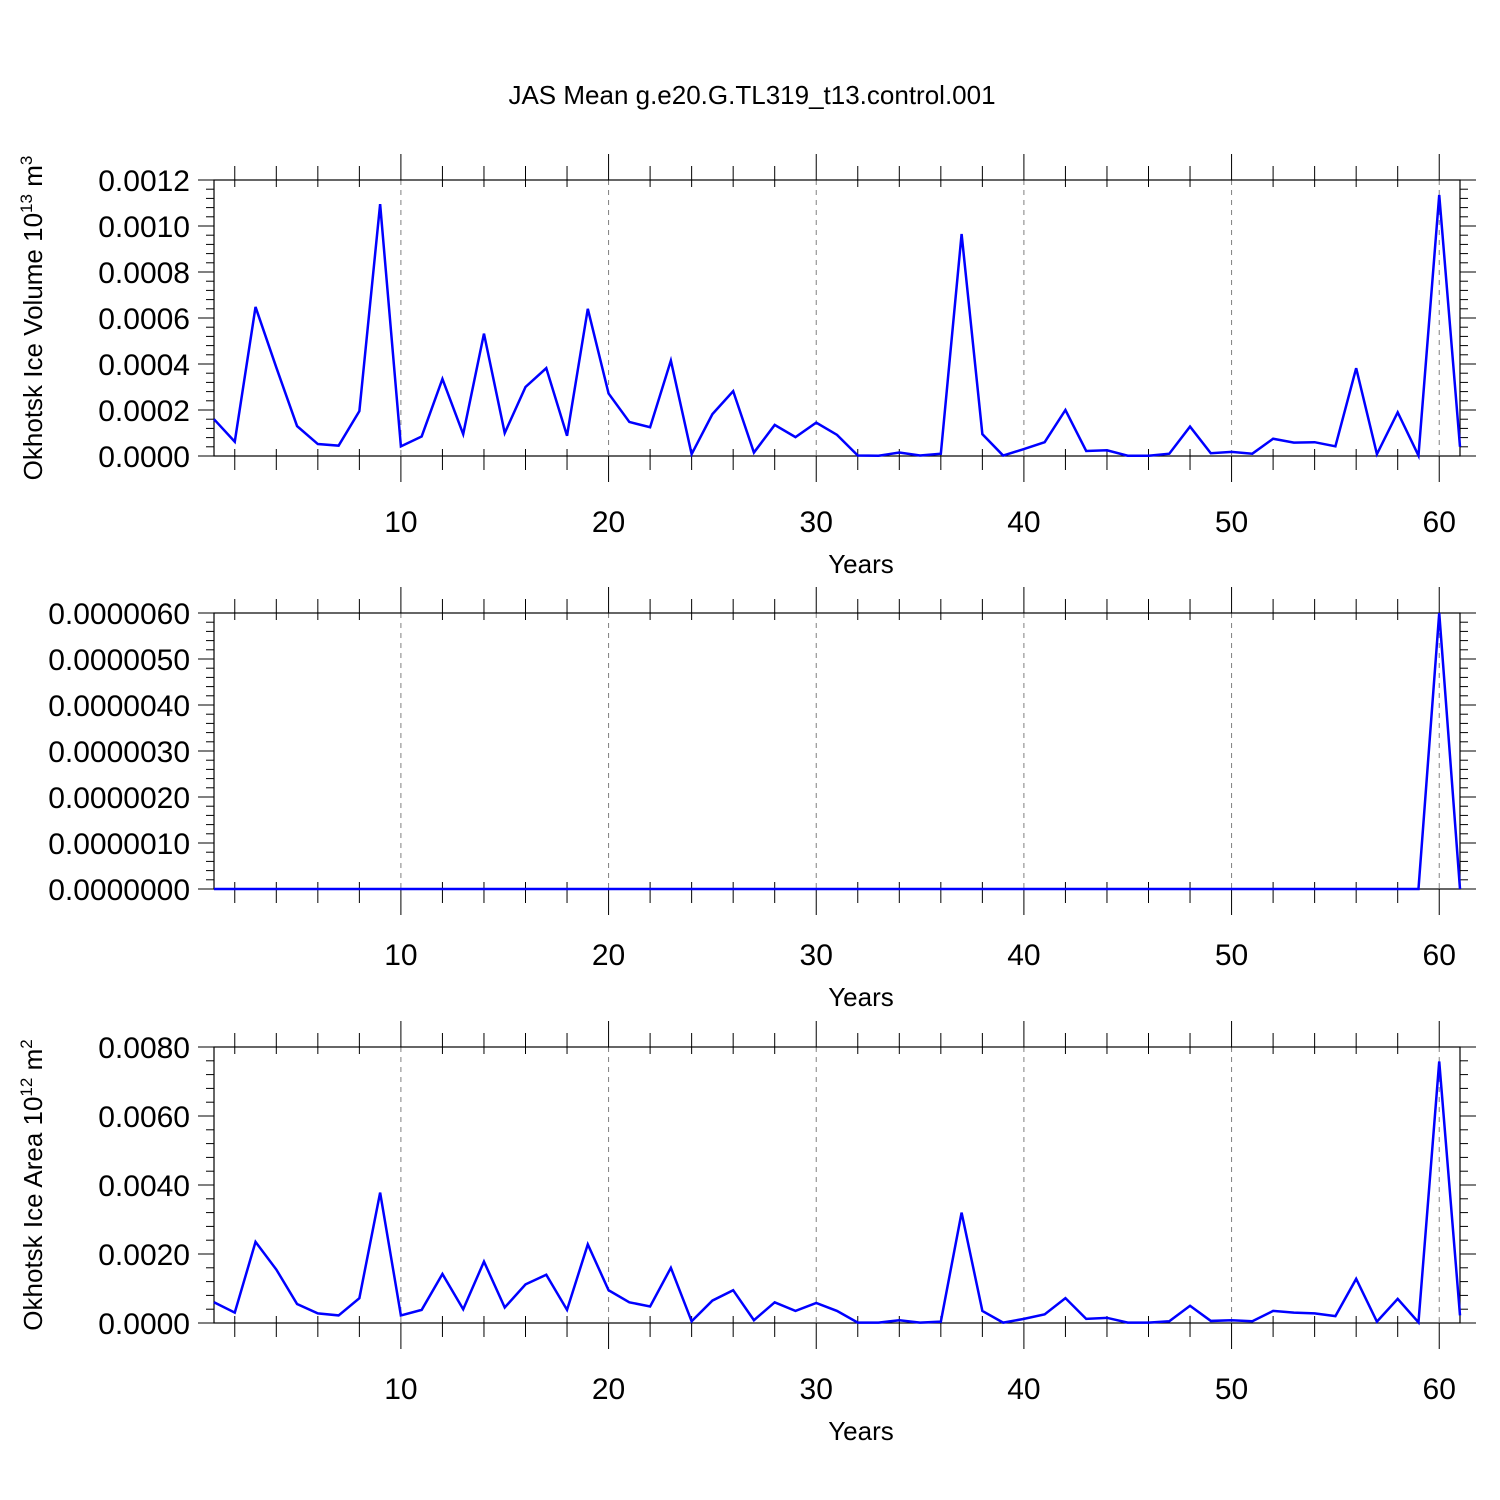 The height and width of the screenshot is (1500, 1500). Describe the element at coordinates (119, 752) in the screenshot. I see `y-tick-label: 0.0000030` at that location.